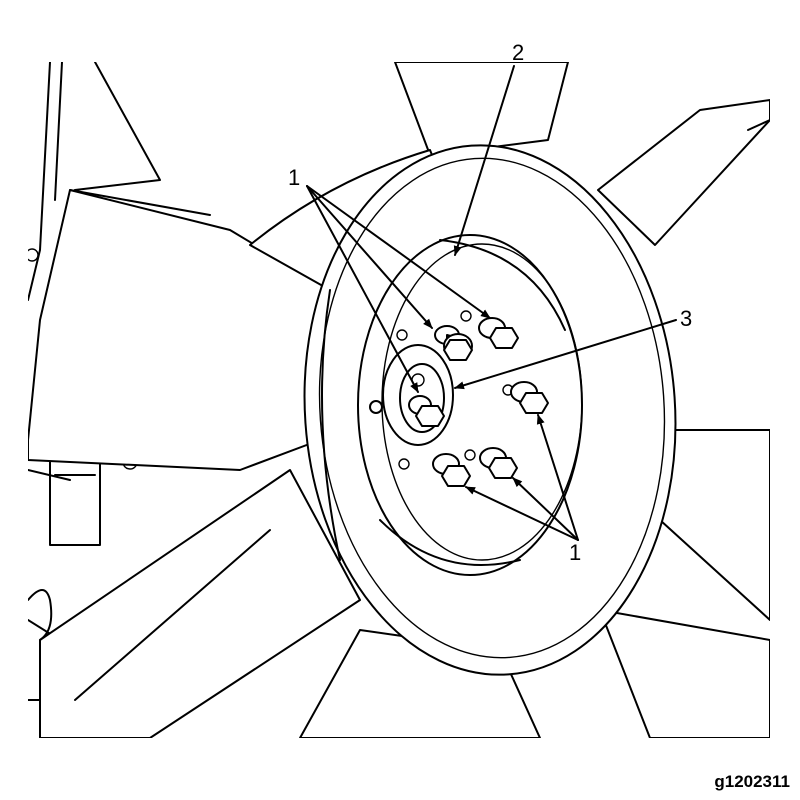 This screenshot has width=800, height=800. Describe the element at coordinates (488, 148) in the screenshot. I see `callout-2: 2` at that location.